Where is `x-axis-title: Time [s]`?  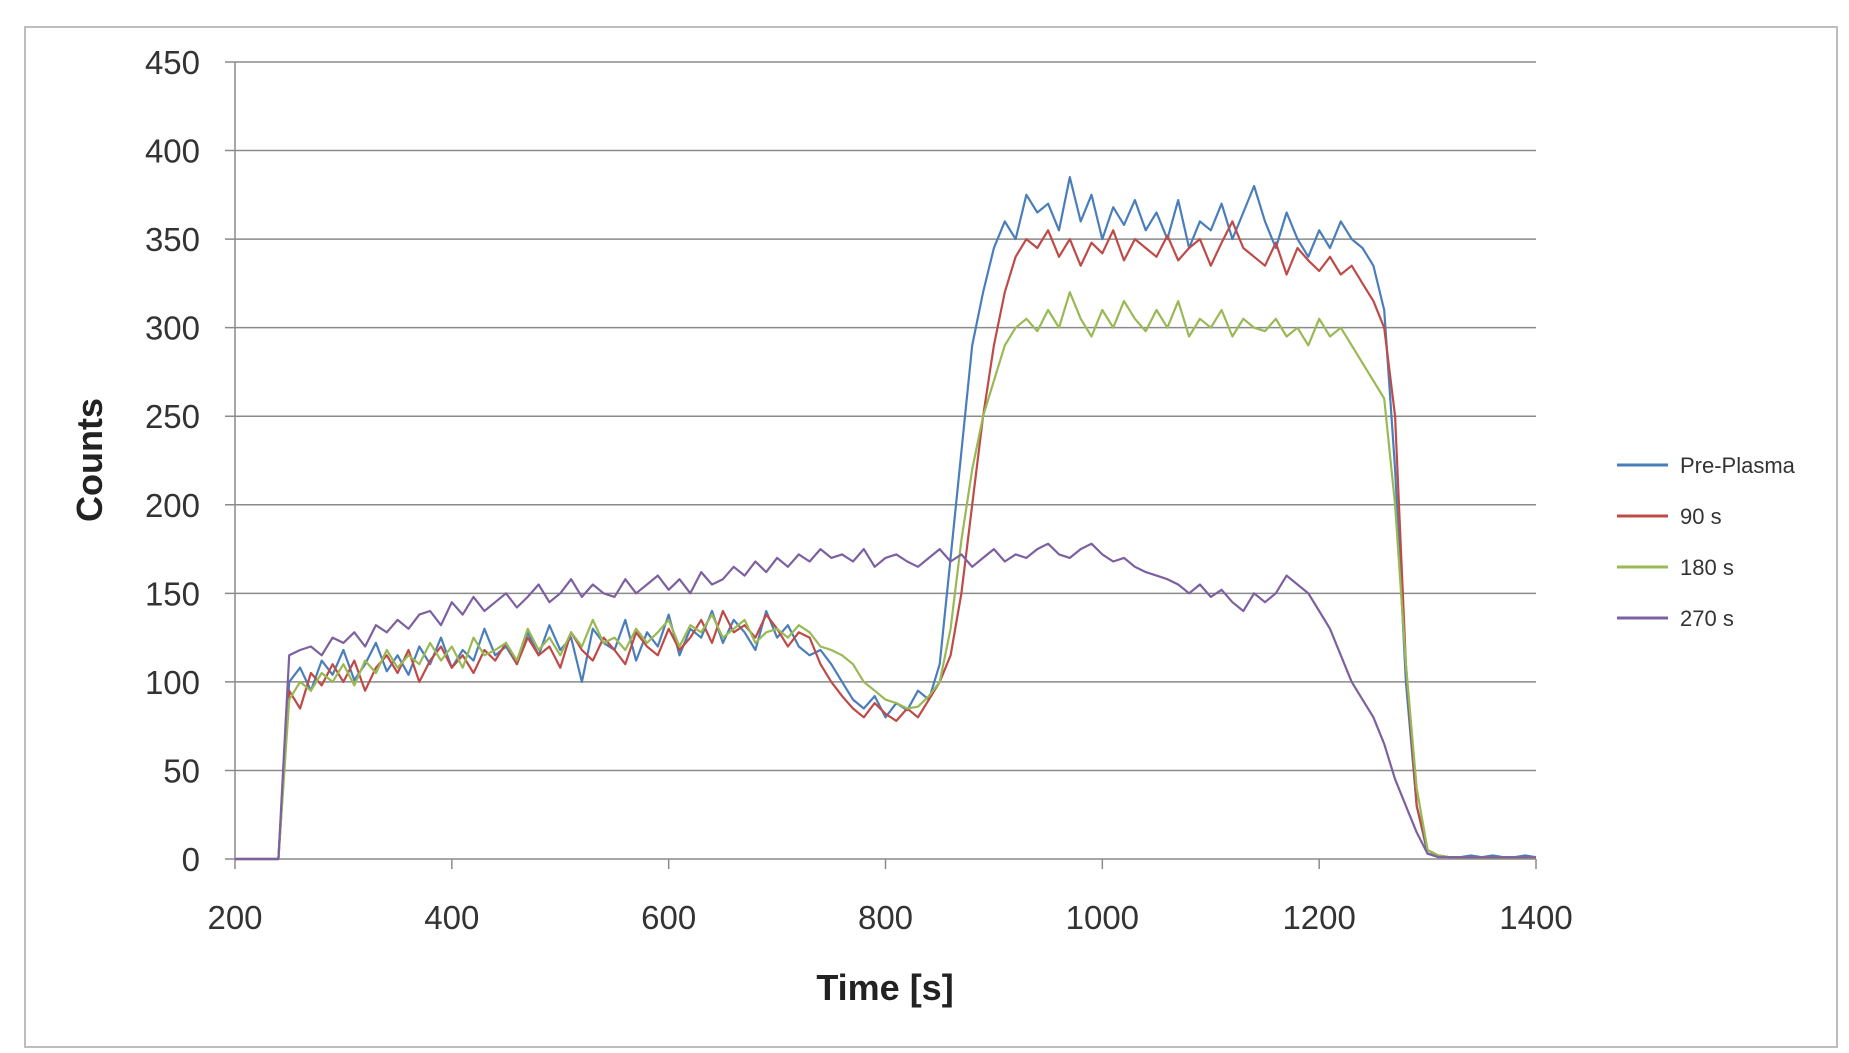
x-axis-title: Time [s] is located at coordinates (884, 987).